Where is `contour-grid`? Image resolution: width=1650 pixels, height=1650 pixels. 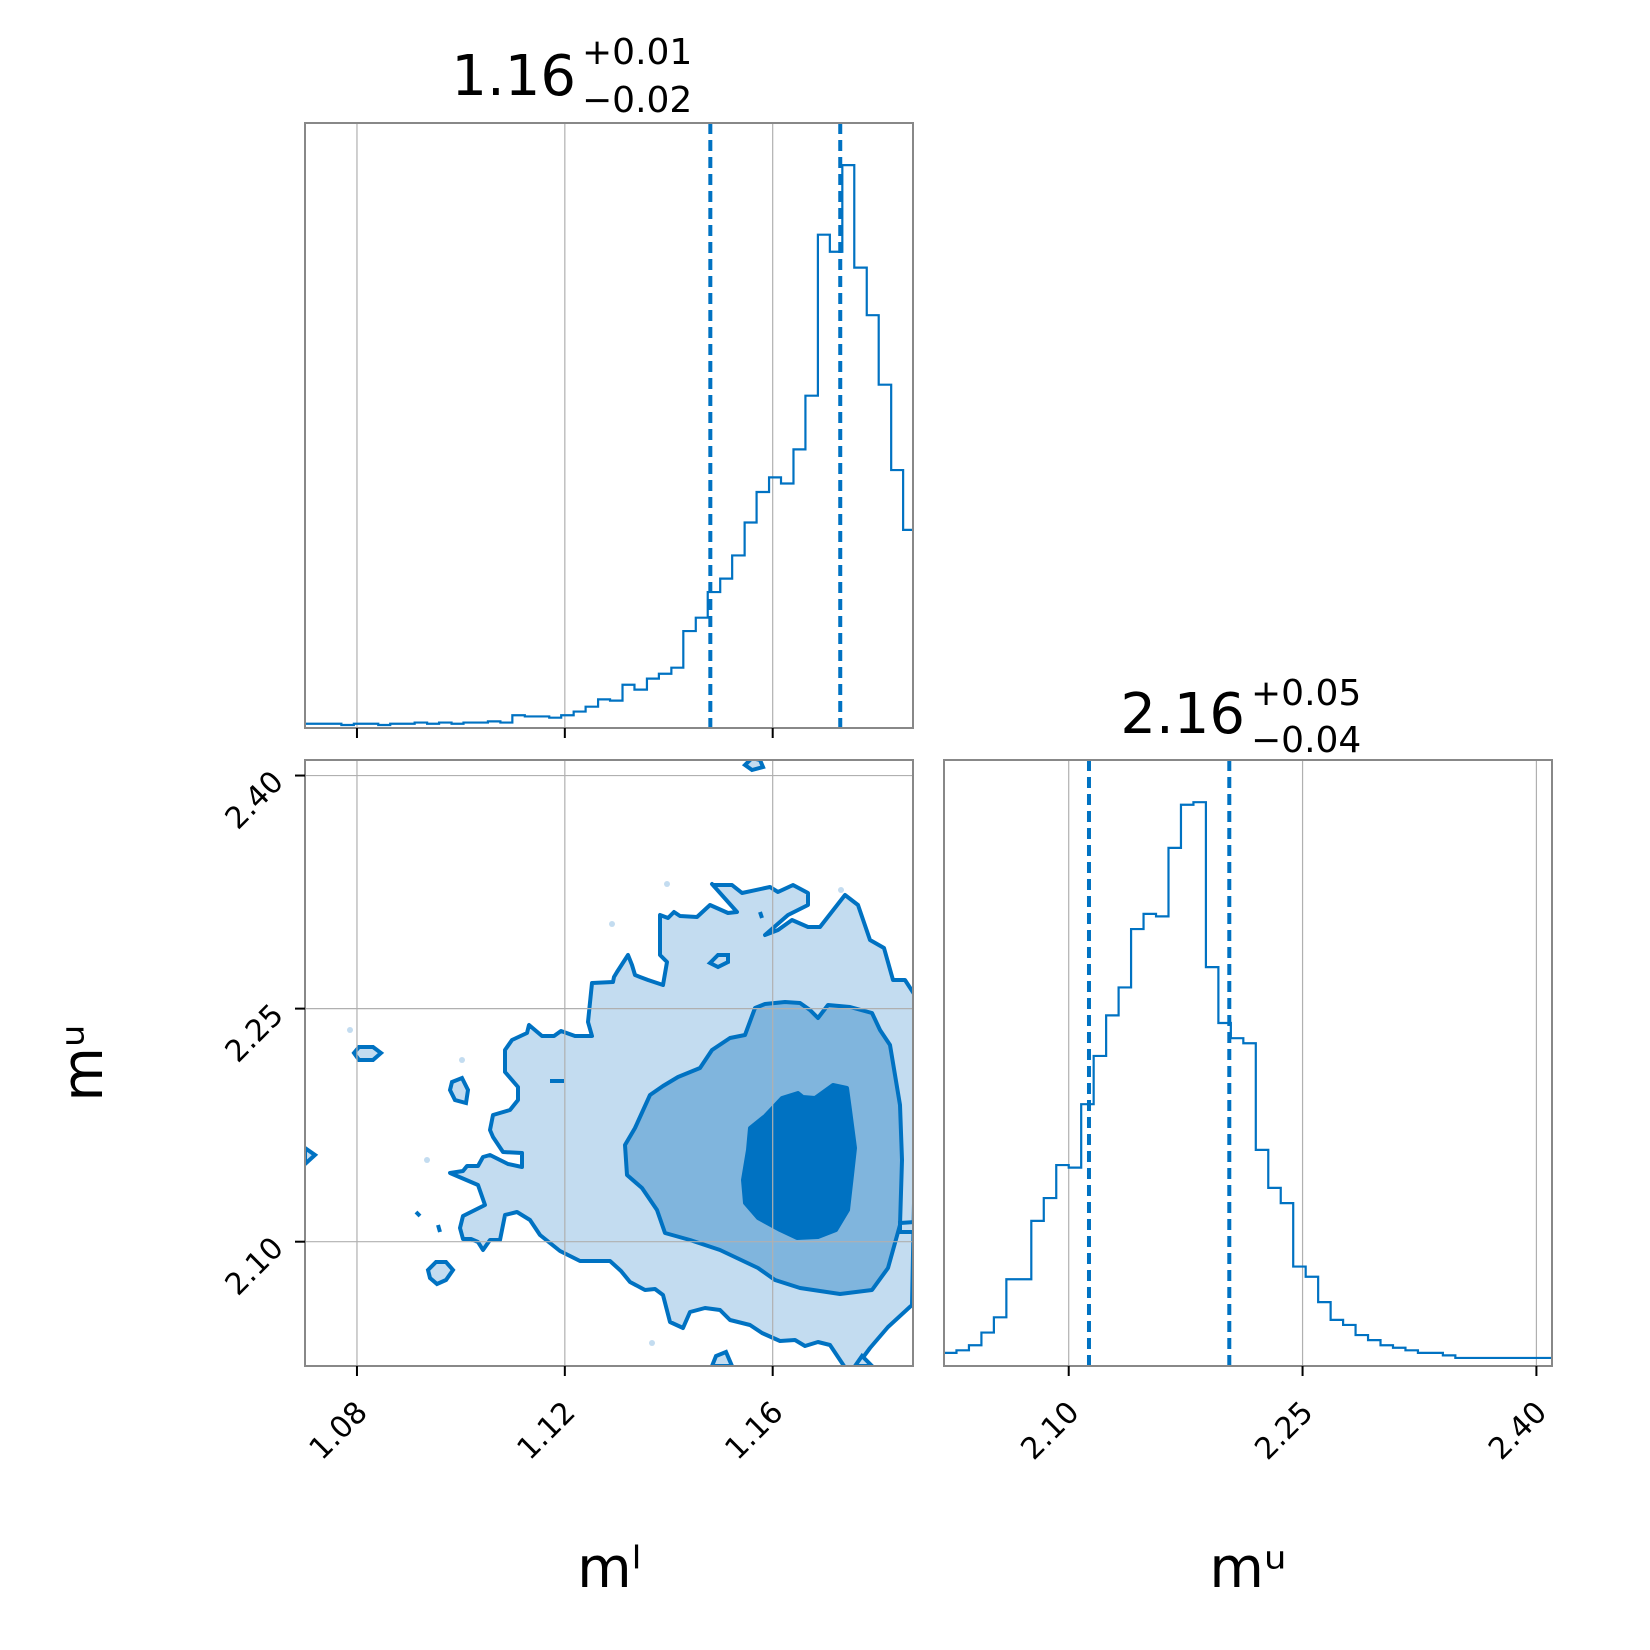 contour-grid is located at coordinates (609, 1063).